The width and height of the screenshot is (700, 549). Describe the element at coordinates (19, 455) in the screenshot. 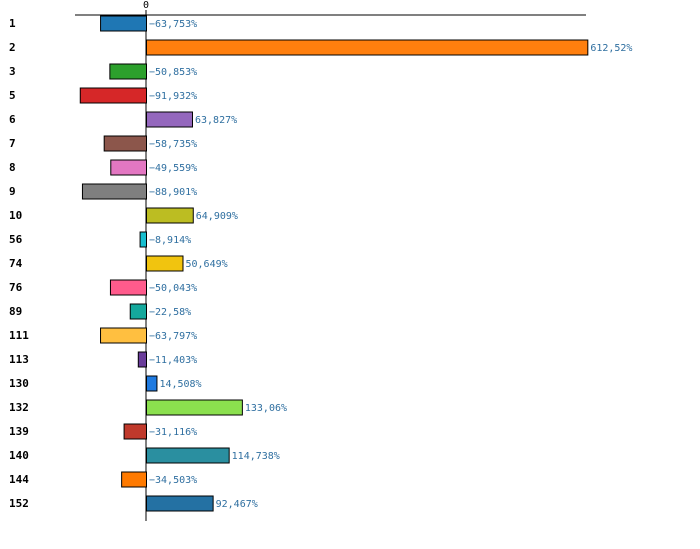

I see `category-label-140: 140` at that location.